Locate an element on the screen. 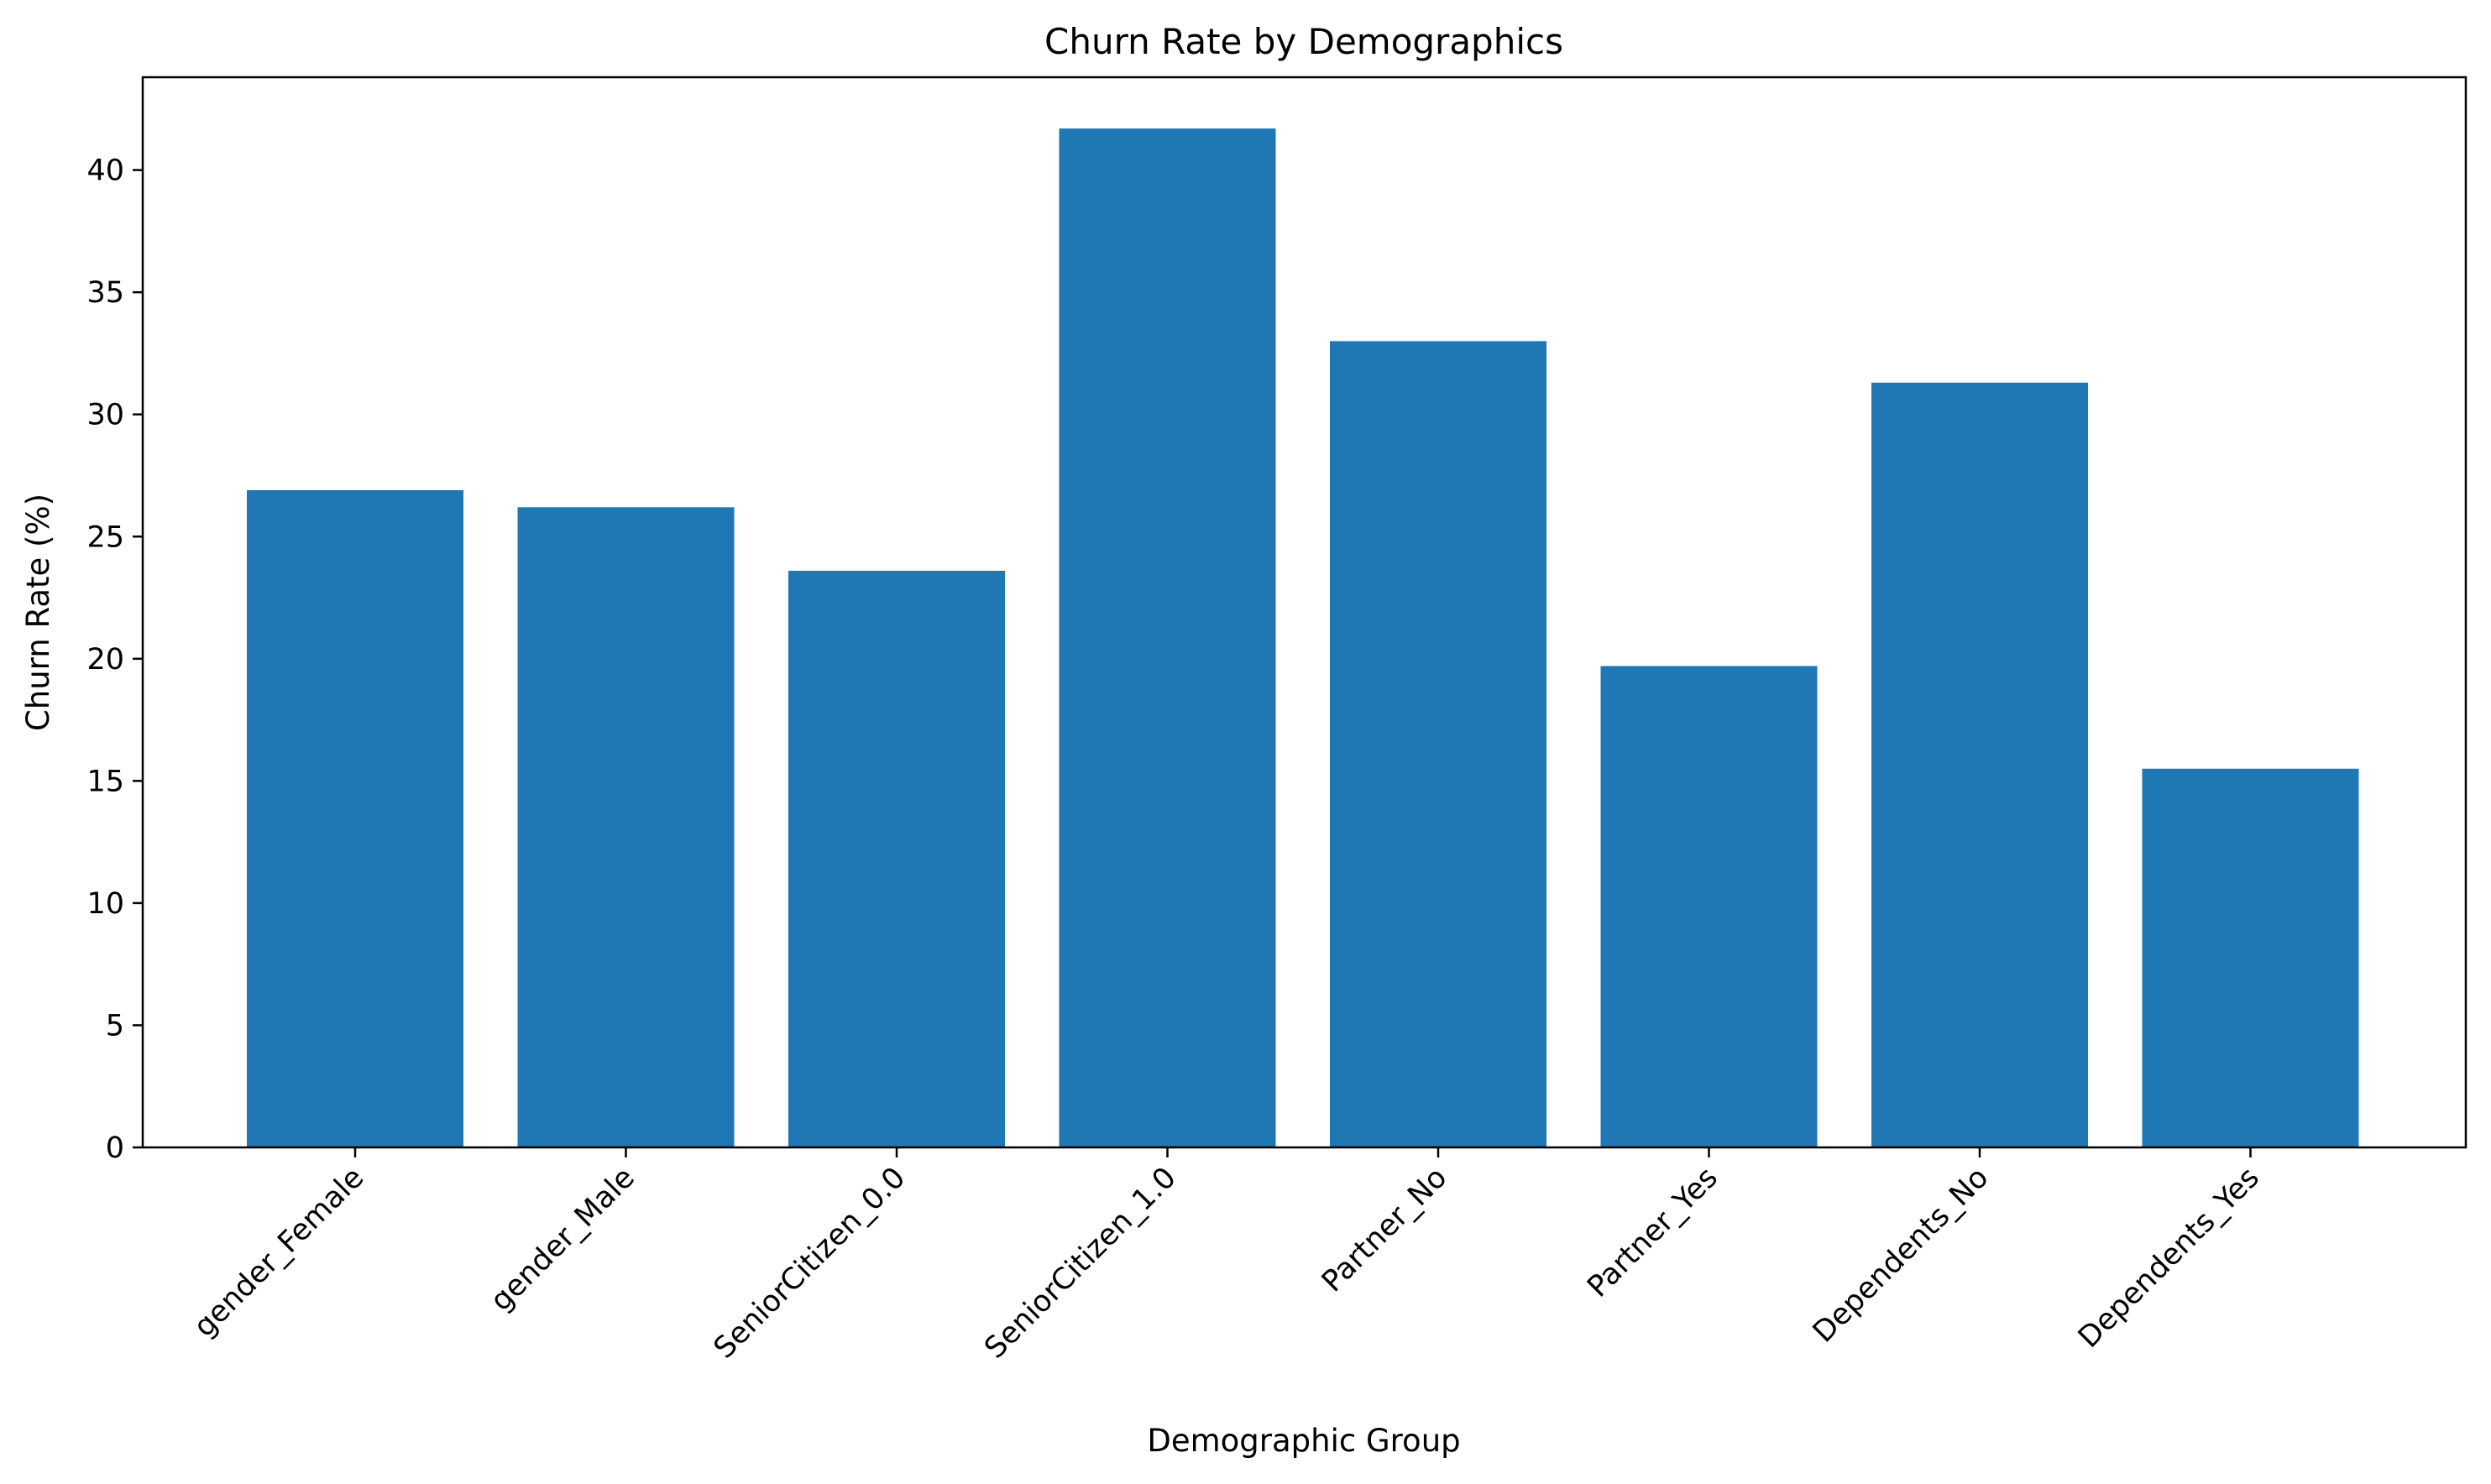 The width and height of the screenshot is (2491, 1484). bar-gender_Male is located at coordinates (626, 827).